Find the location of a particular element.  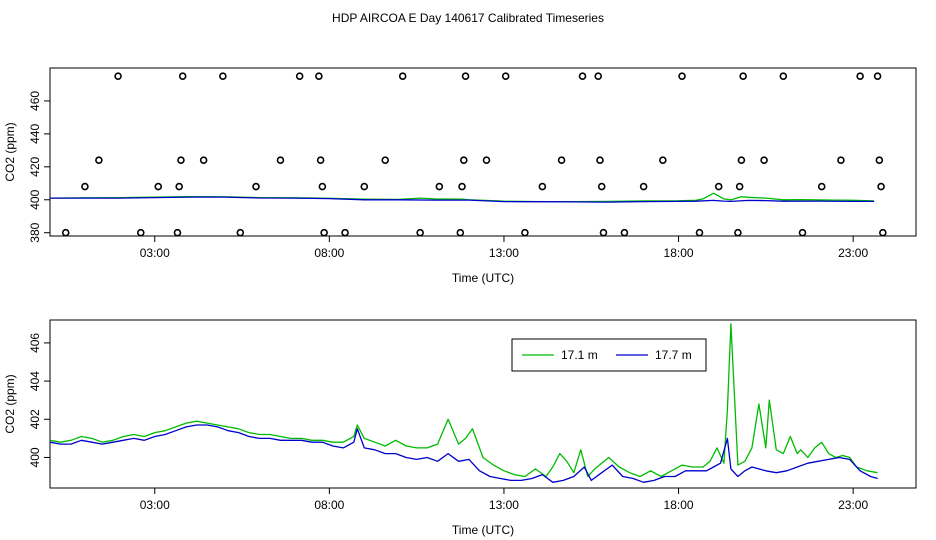

y-axis-ticks: 380 400 420 440 460 is located at coordinates (39, 167).